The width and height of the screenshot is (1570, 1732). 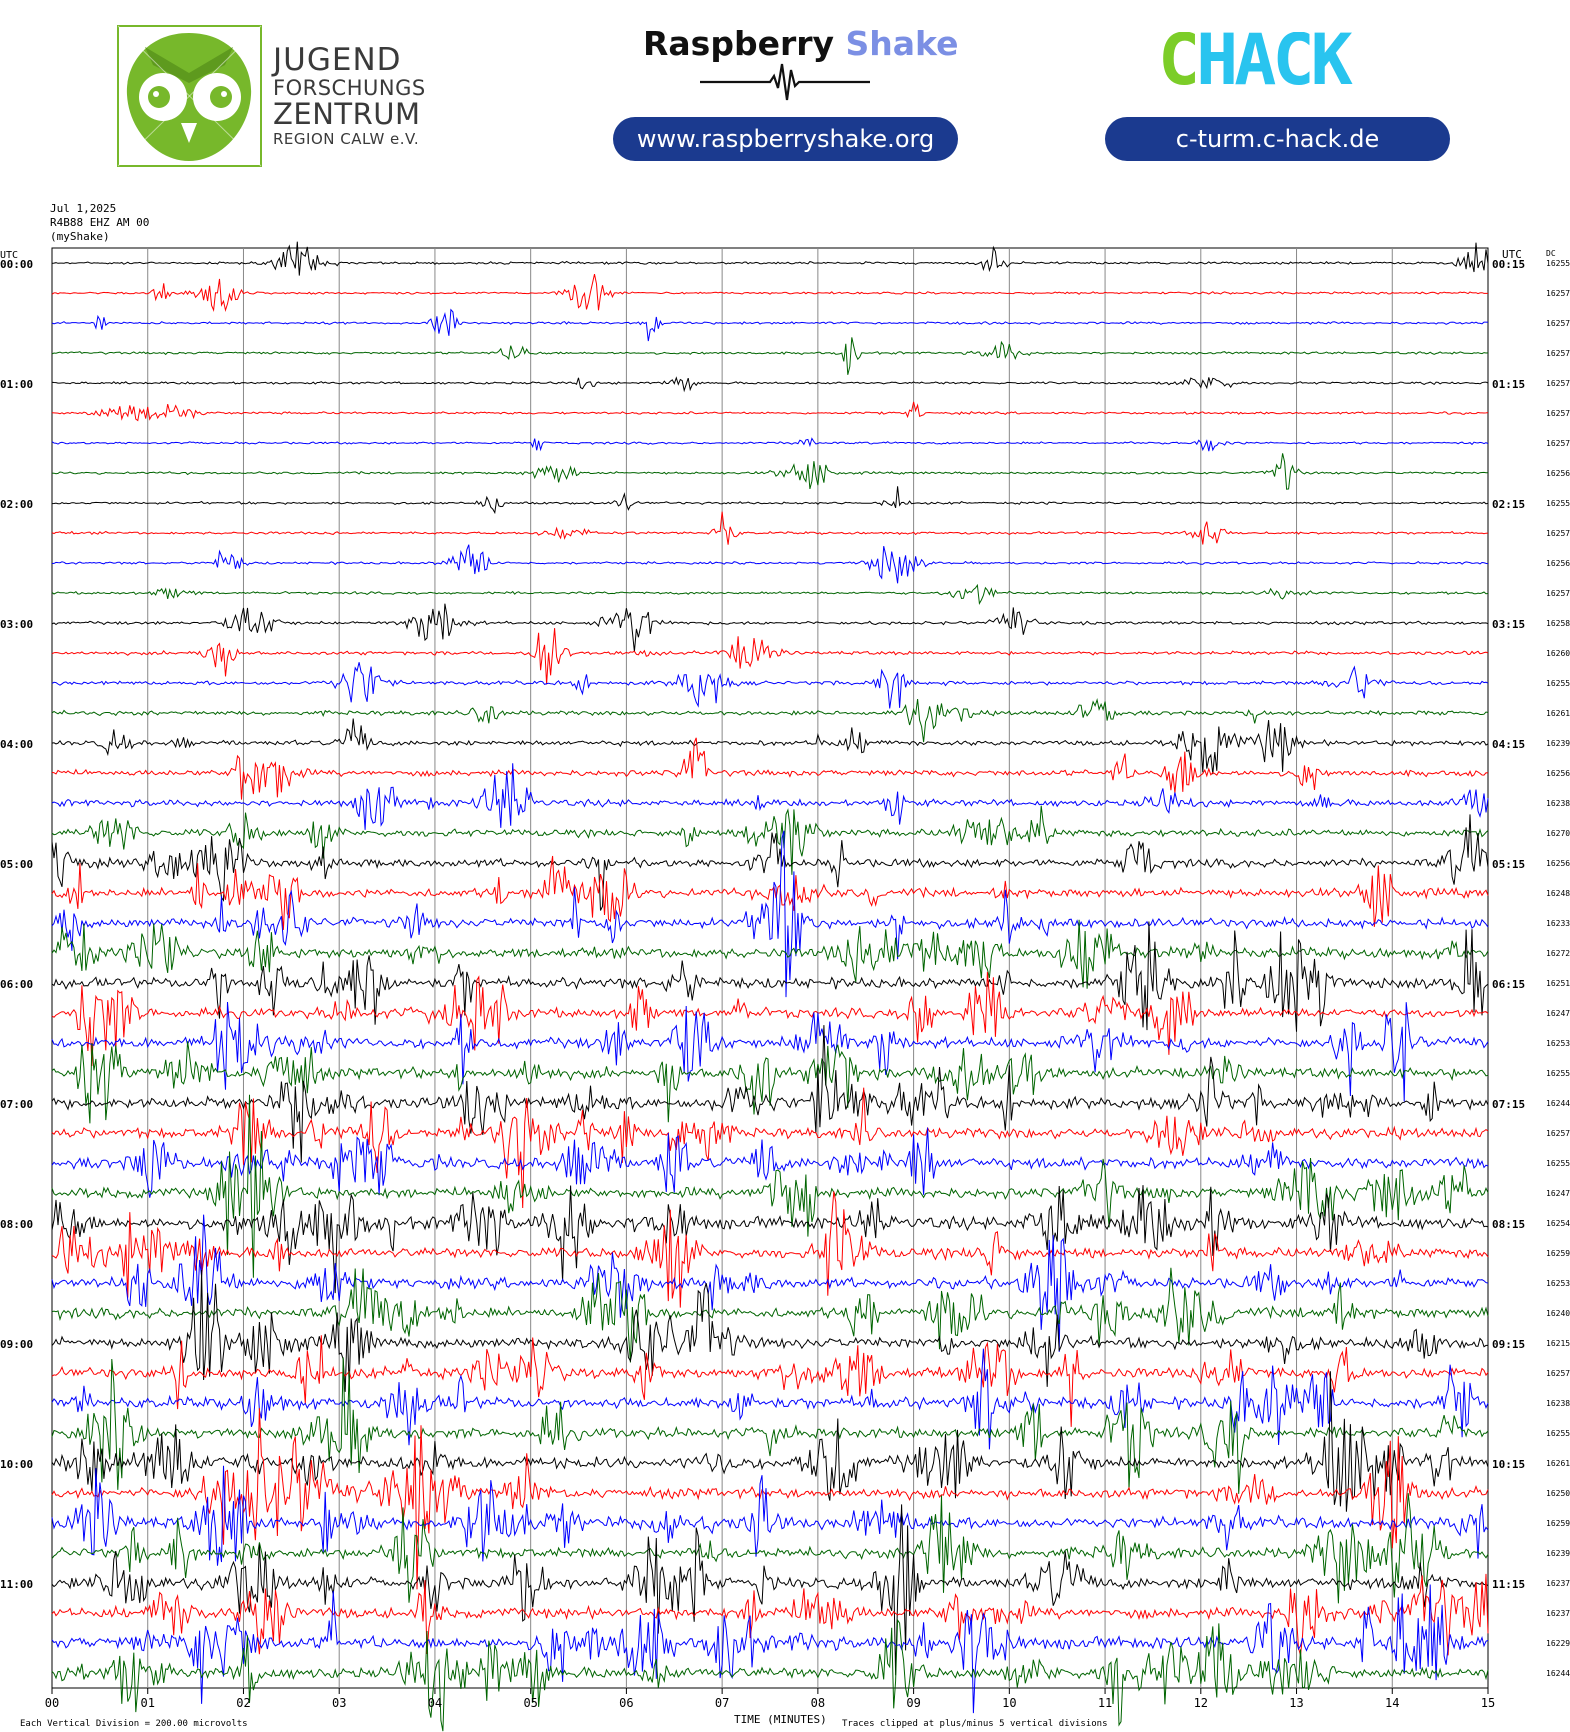 I want to click on dc-value-29: 16257, so click(x=1558, y=1133).